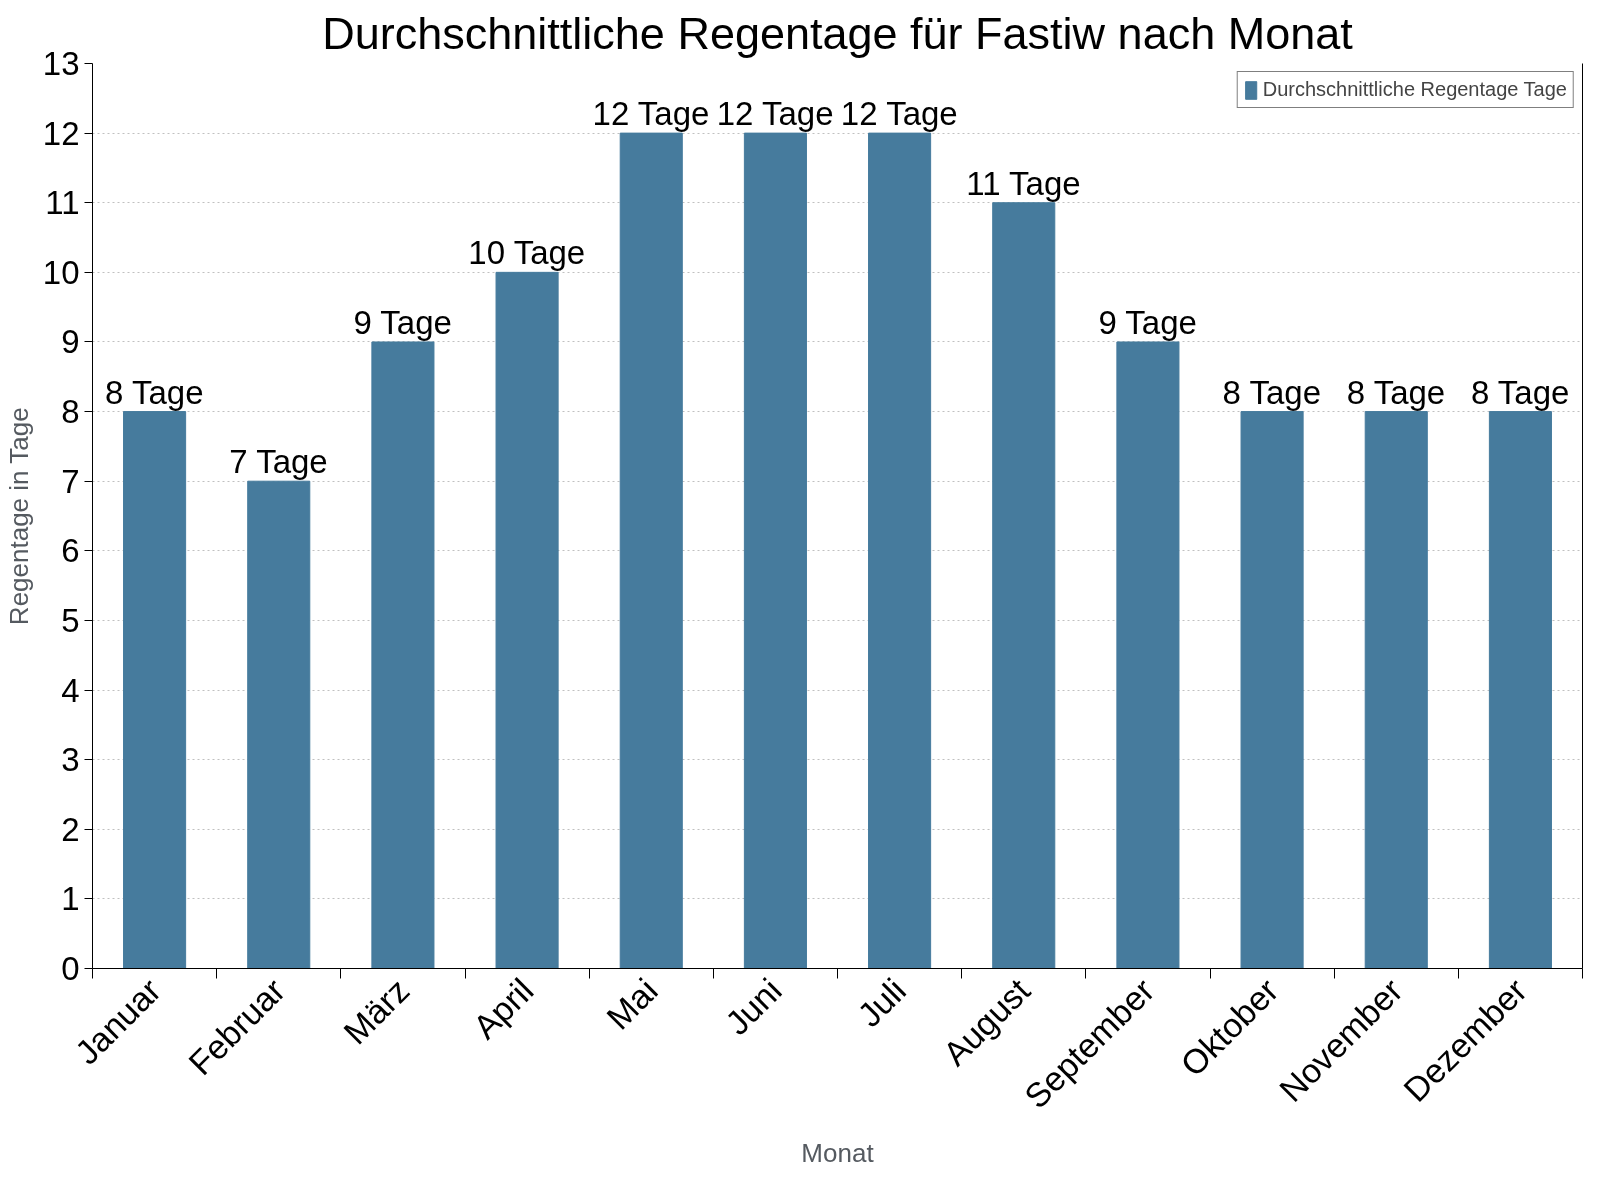 This screenshot has width=1600, height=1200. What do you see at coordinates (1414, 89) in the screenshot?
I see `legend-label: Durchschnittliche Regentage Tage` at bounding box center [1414, 89].